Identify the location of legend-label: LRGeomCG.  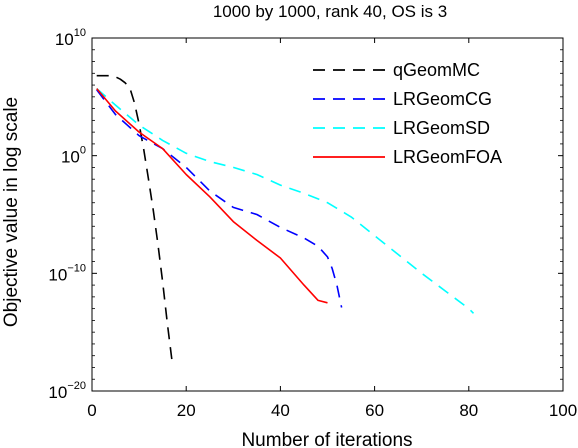
(442, 99).